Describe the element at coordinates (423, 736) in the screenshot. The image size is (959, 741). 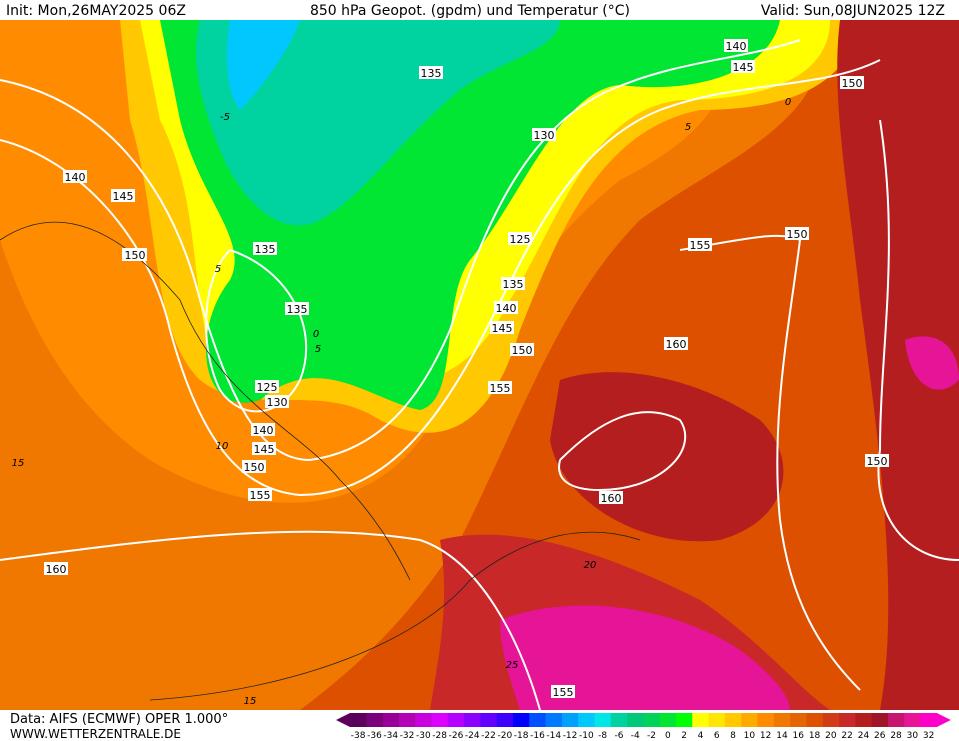
I see `legend-tick-label: -30` at that location.